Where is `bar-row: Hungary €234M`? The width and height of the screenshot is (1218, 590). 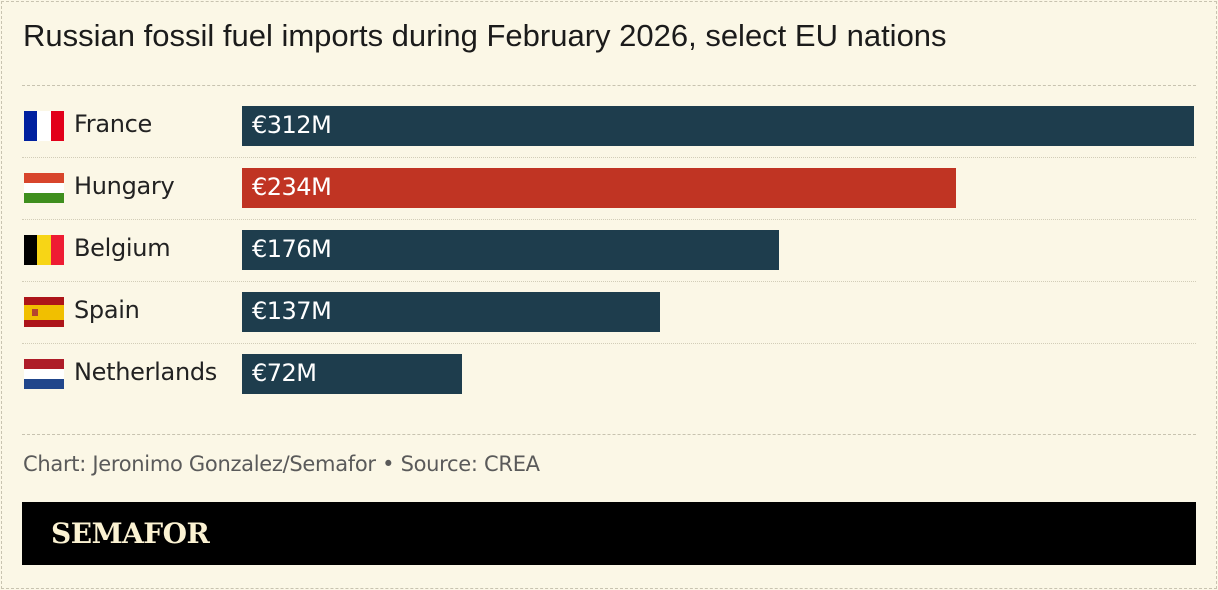
bar-row: Hungary €234M is located at coordinates (609, 188).